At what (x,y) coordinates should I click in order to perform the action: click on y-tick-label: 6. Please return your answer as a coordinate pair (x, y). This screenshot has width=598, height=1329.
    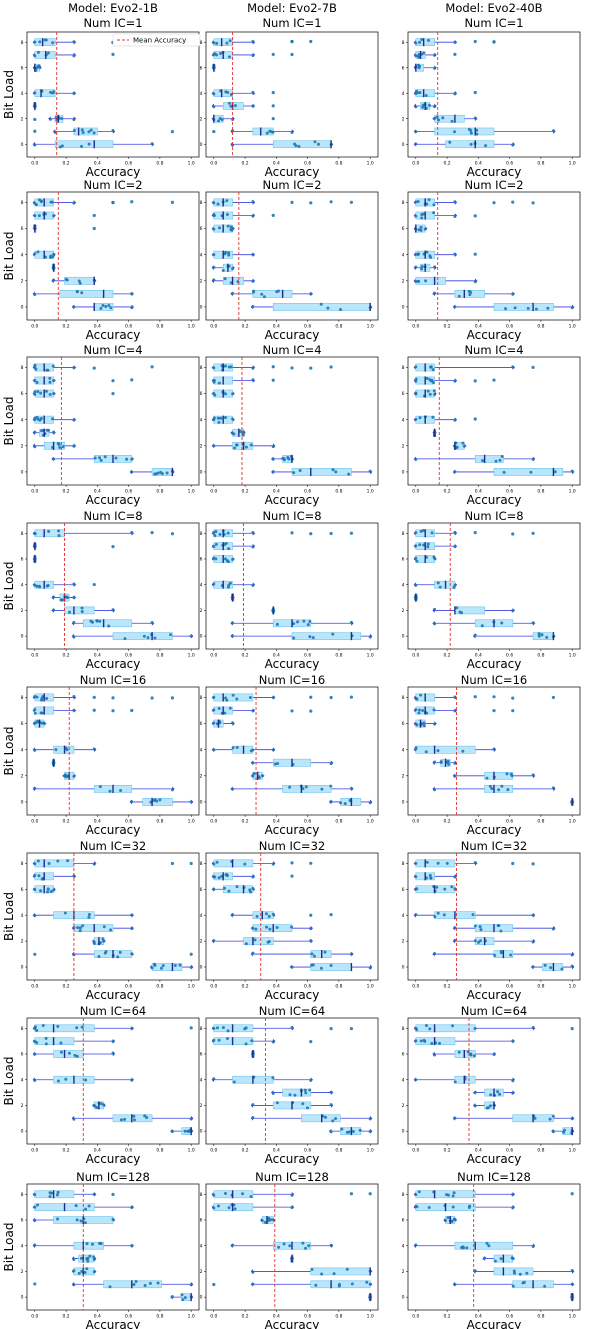
    Looking at the image, I should click on (22, 68).